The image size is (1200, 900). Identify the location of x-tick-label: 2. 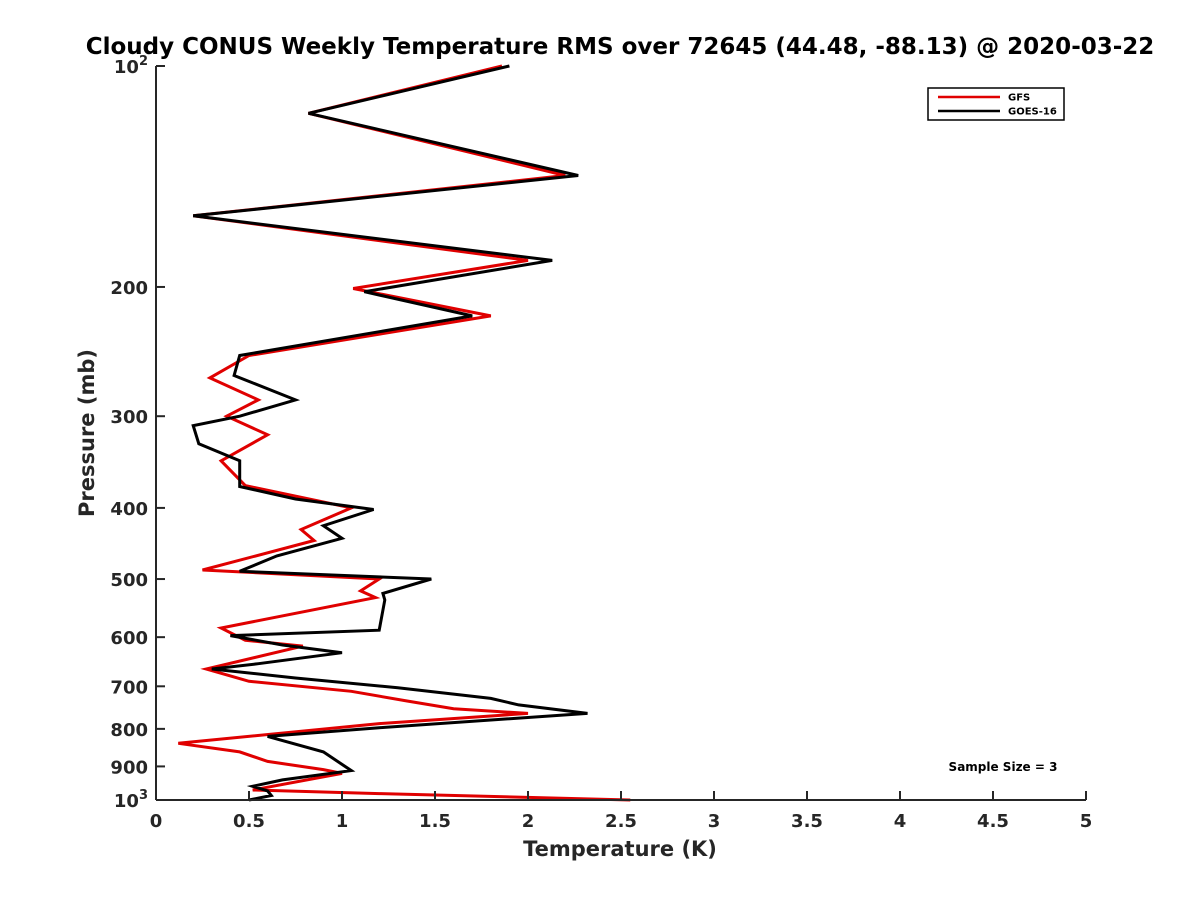
(528, 821).